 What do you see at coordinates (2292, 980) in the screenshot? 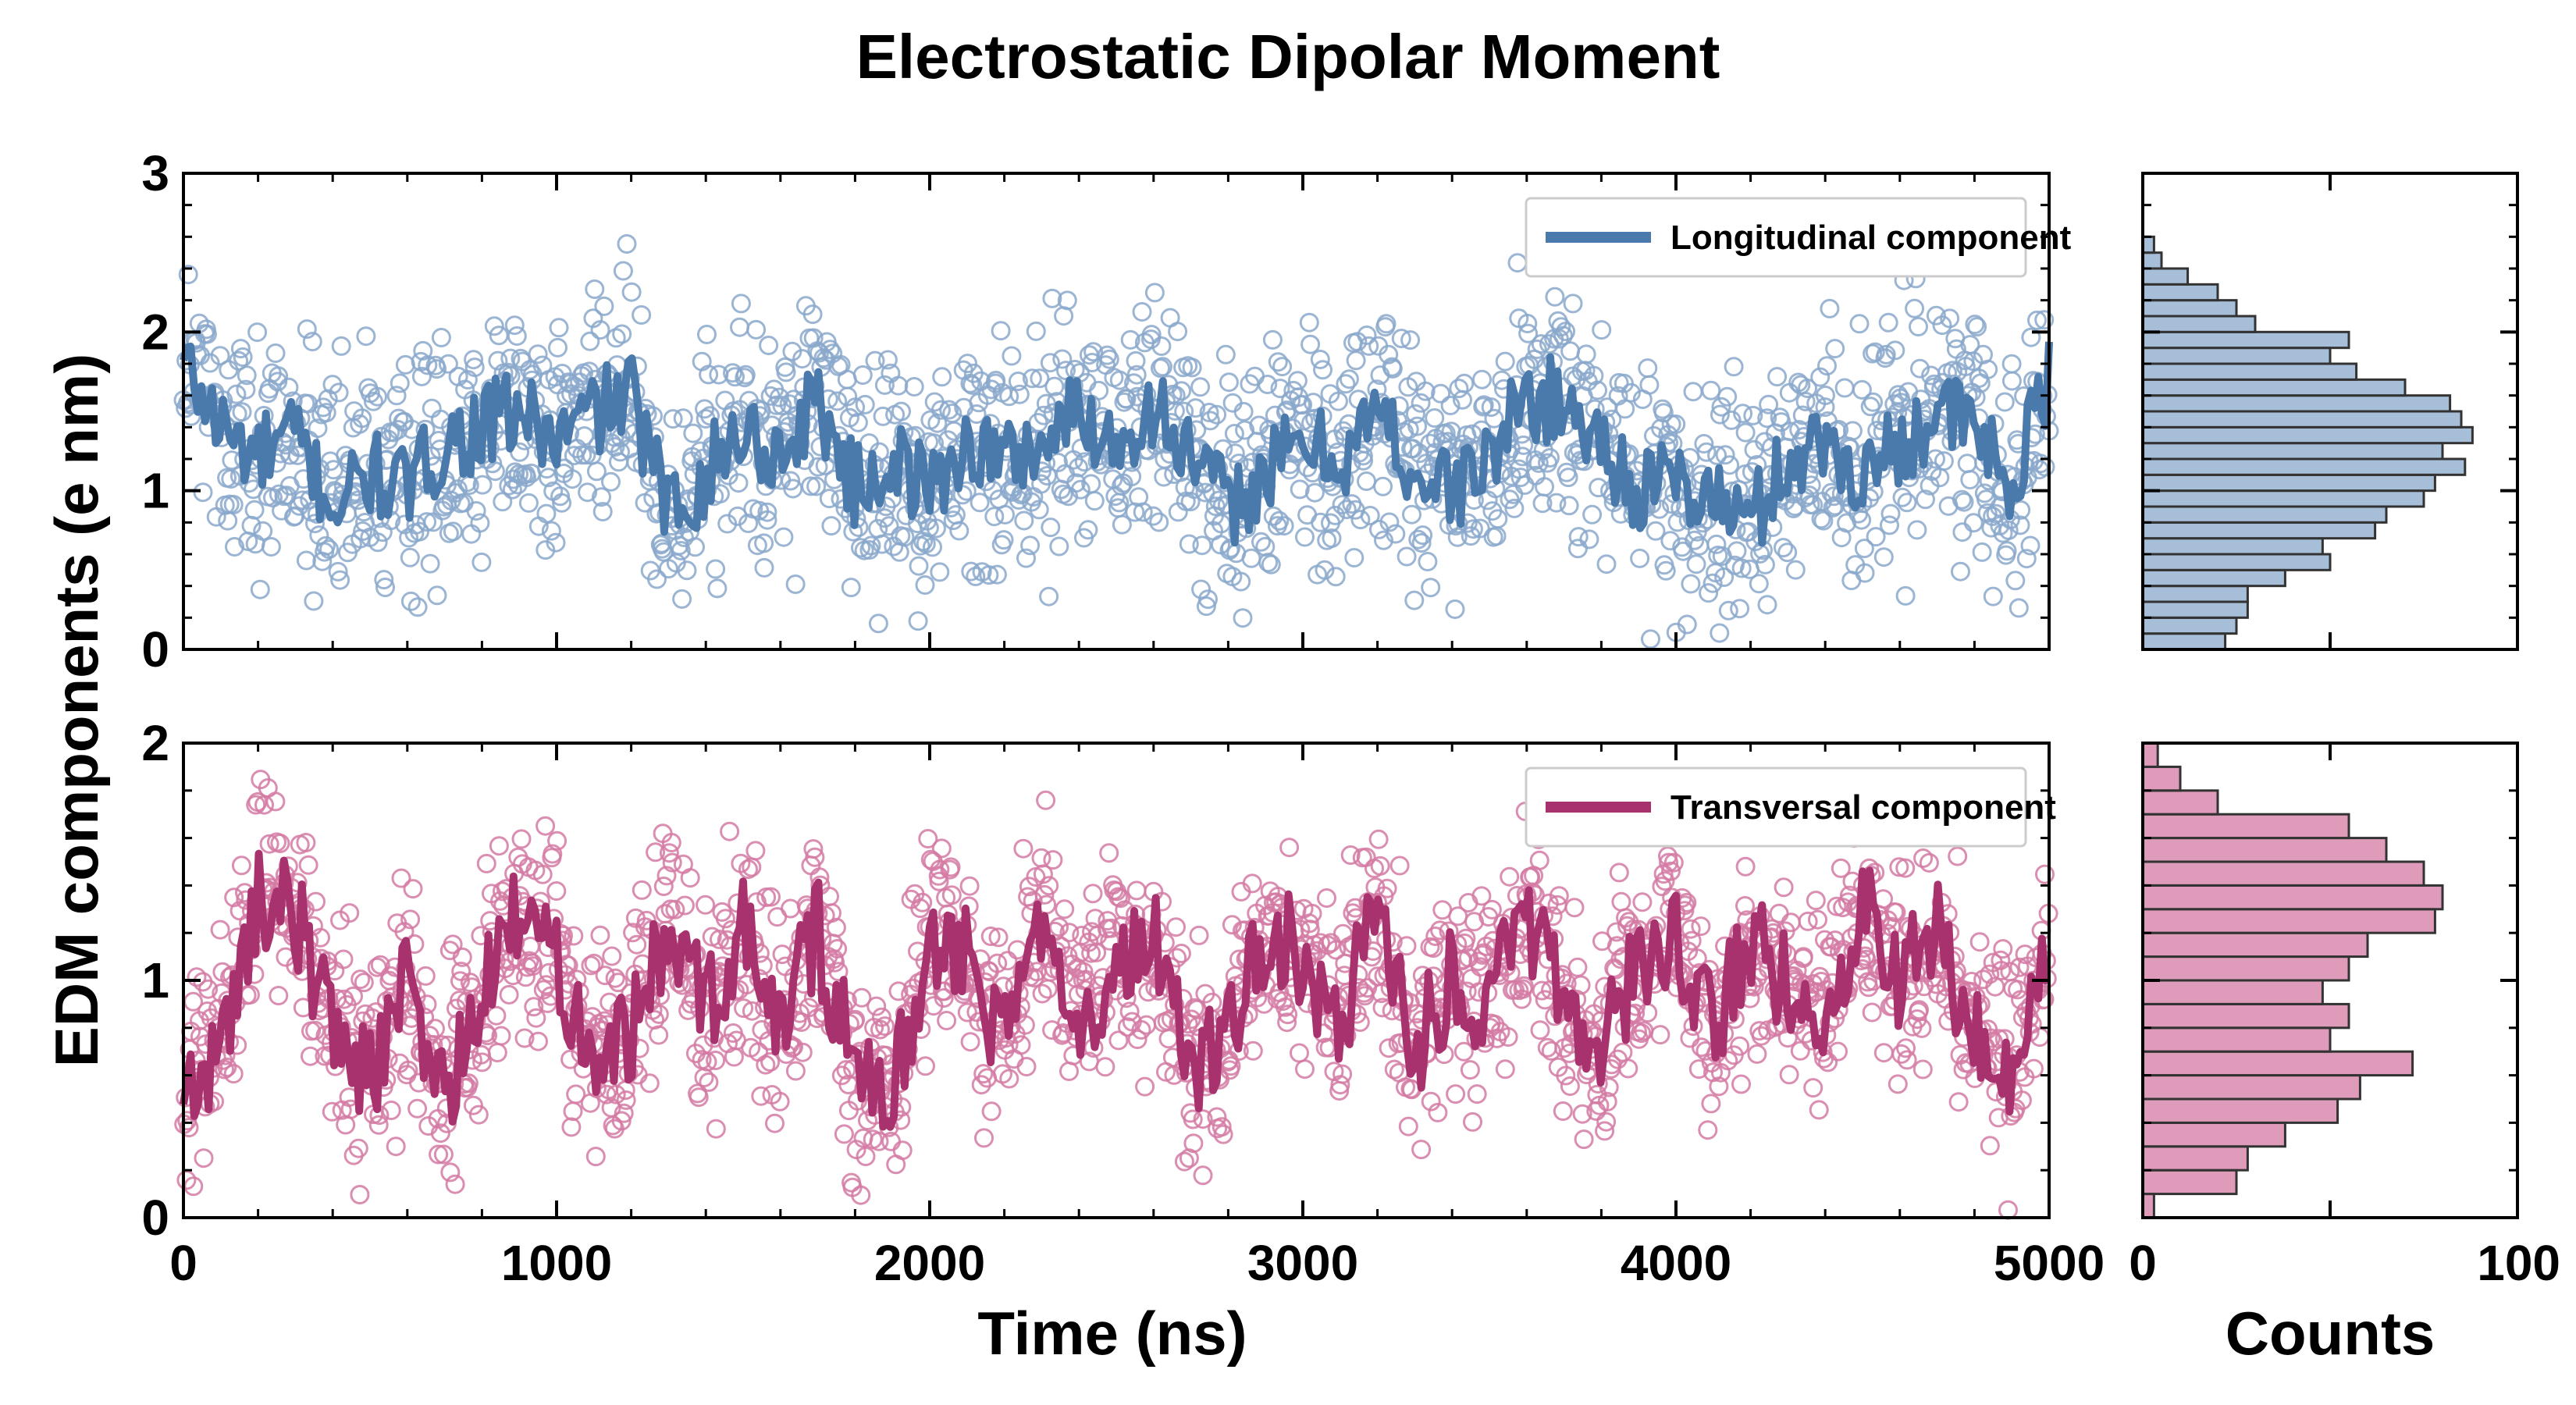
I see `histogram` at bounding box center [2292, 980].